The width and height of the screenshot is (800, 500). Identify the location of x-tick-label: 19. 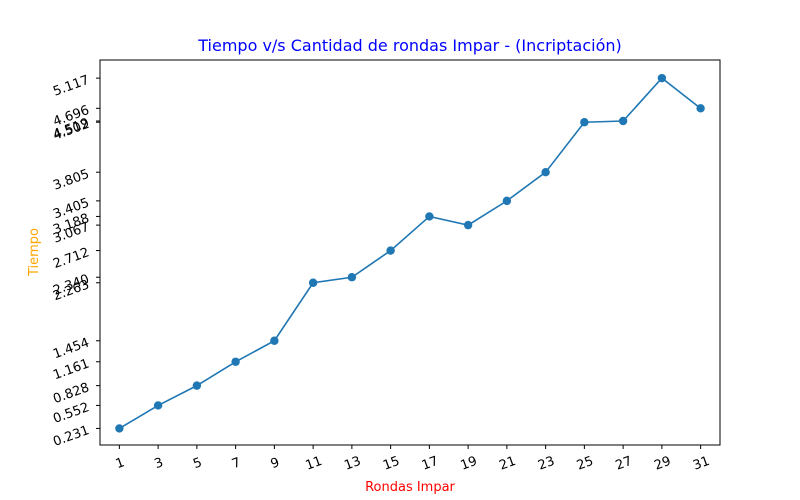
(469, 464).